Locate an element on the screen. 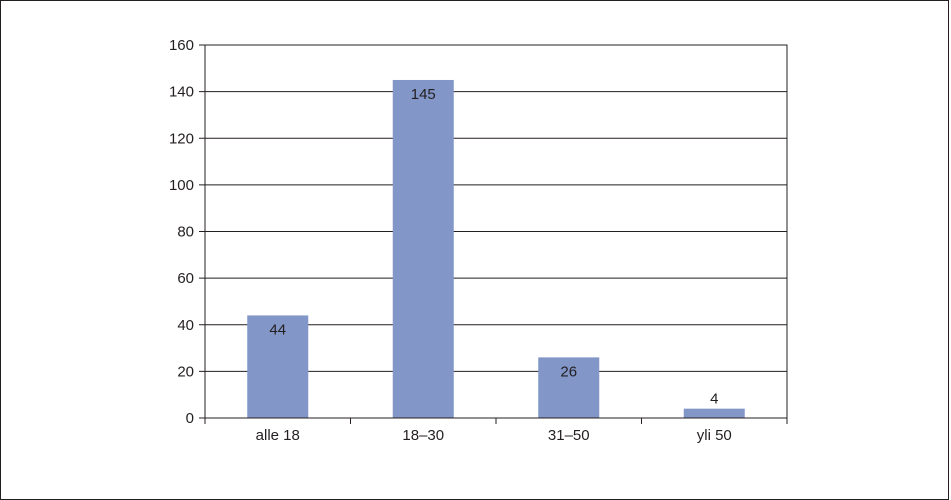 The width and height of the screenshot is (951, 500). data-label: 26 is located at coordinates (568, 371).